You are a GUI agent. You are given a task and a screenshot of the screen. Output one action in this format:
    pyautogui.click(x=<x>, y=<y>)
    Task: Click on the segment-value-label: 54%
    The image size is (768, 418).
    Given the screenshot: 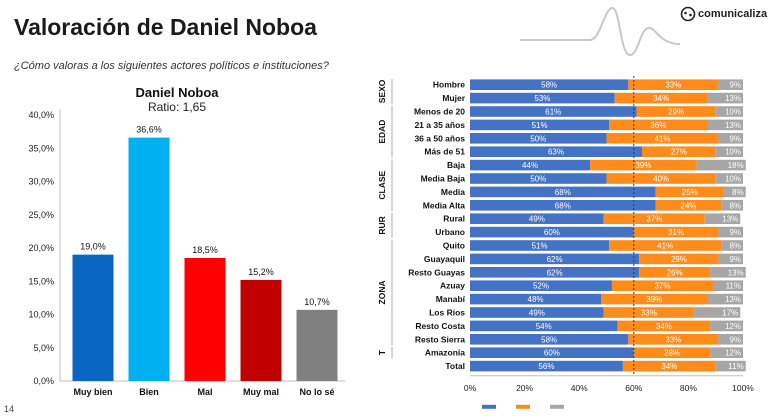 What is the action you would take?
    pyautogui.click(x=544, y=326)
    